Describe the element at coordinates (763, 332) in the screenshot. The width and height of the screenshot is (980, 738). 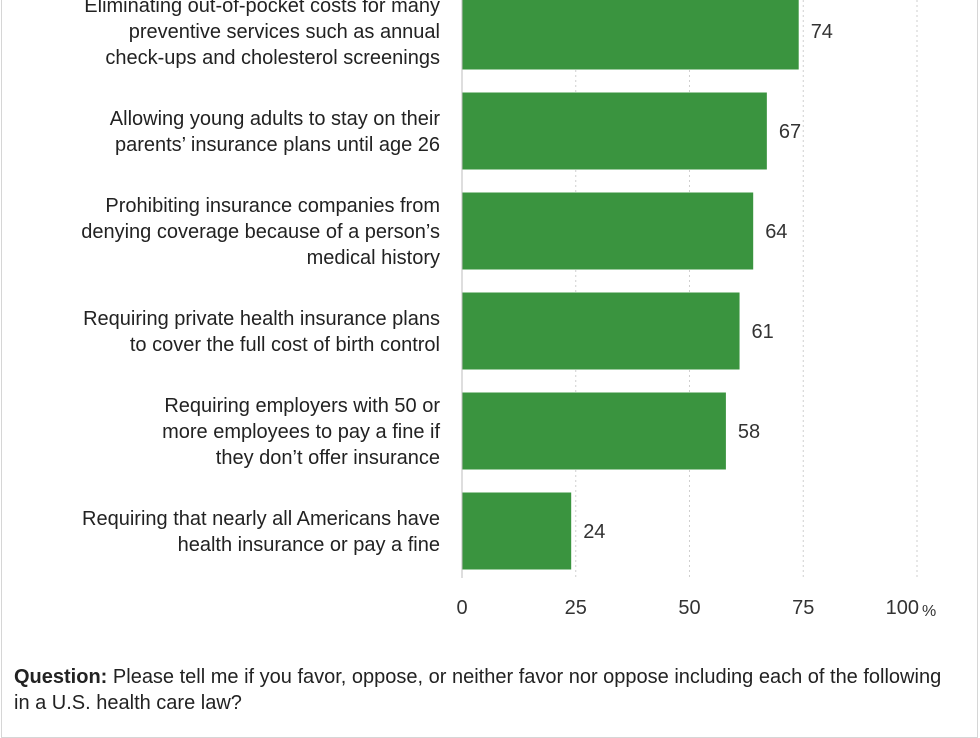
I see `value-label: 61` at that location.